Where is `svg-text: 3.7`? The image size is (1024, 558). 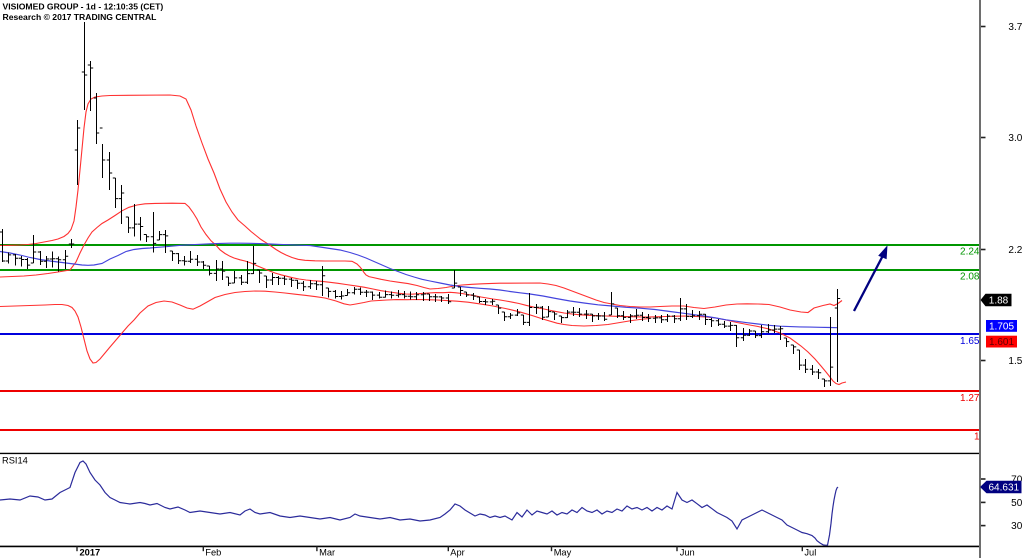
svg-text: 3.7 is located at coordinates (1015, 27).